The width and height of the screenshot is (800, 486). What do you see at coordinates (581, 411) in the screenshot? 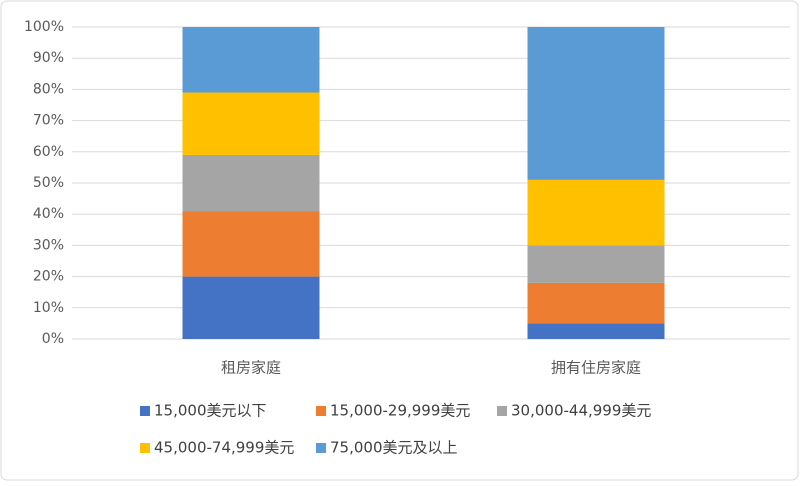
I see `legend-label: 30,000-44,999美元` at bounding box center [581, 411].